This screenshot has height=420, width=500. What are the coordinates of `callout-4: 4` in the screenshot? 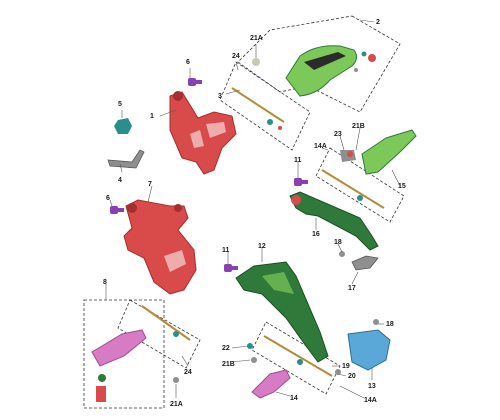 It's located at (120, 180).